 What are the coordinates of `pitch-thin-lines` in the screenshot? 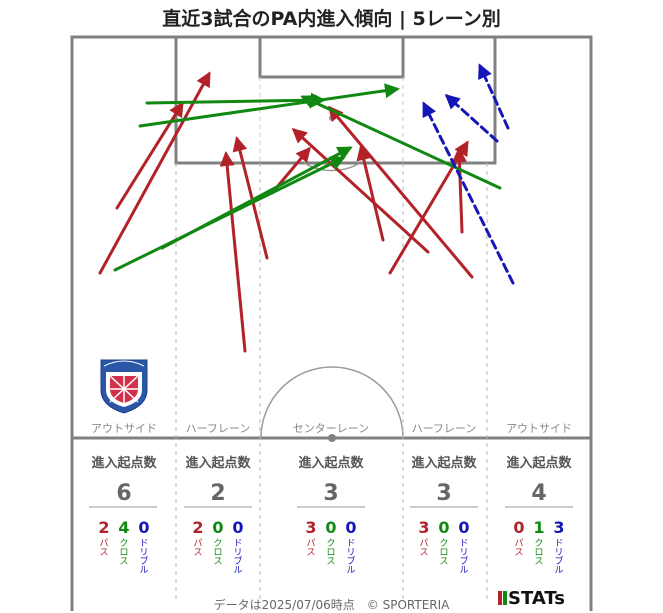 It's located at (332, 300).